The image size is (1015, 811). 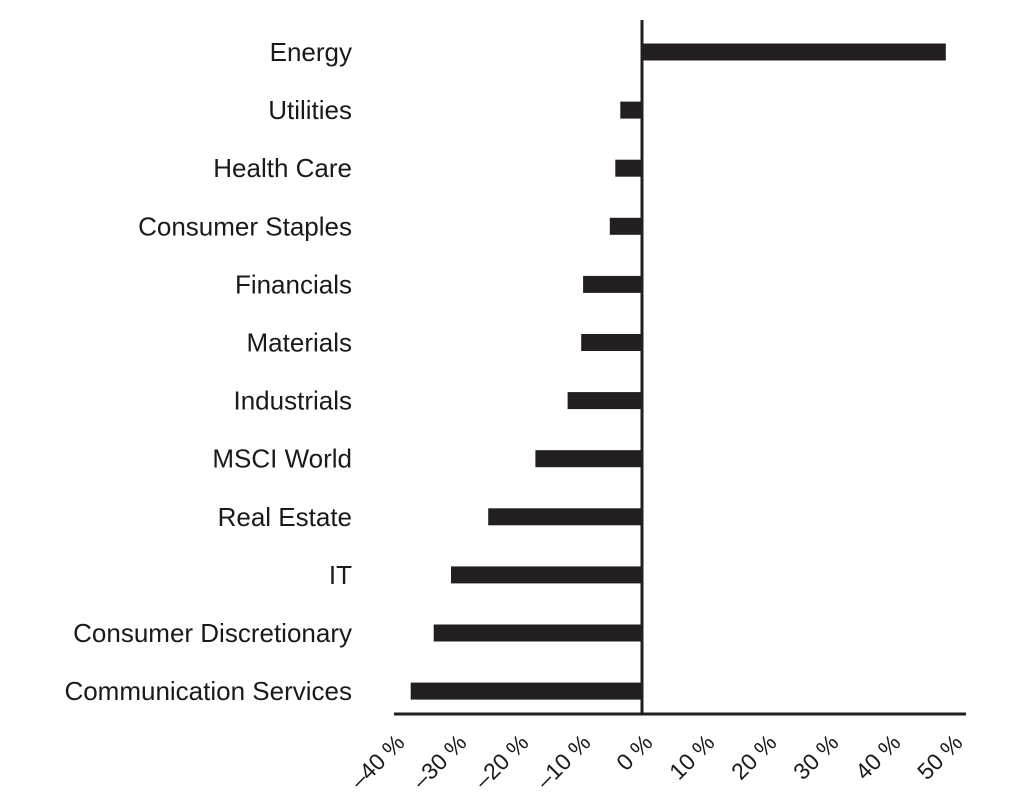 I want to click on category-label: MSCI World, so click(x=282, y=459).